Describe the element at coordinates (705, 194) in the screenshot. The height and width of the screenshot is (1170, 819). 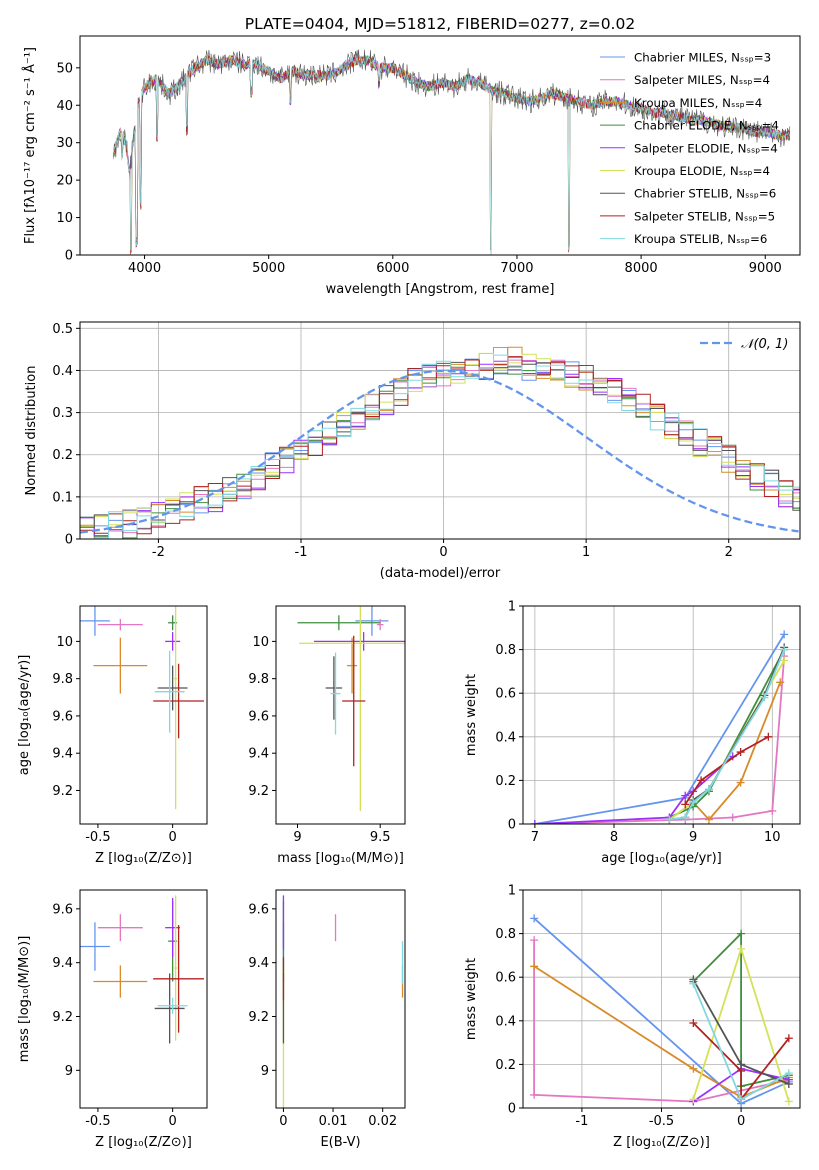
I see `legend-label: Chabrier STELIB, Nₛₛₚ=6` at that location.